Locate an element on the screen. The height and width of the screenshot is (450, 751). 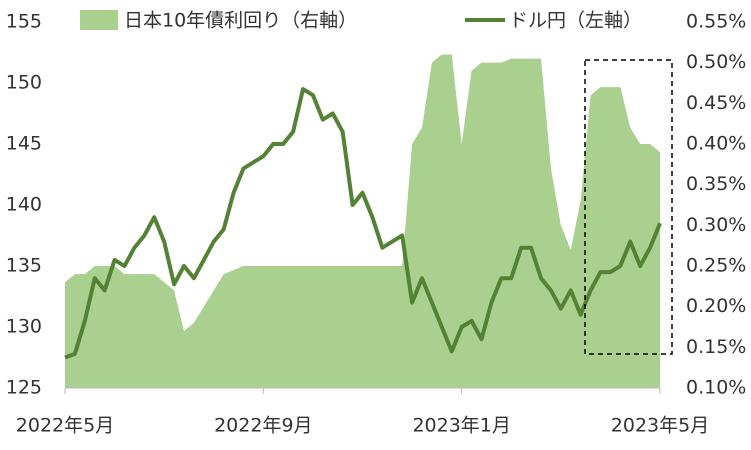
x-tick-label: 2022年5月 is located at coordinates (65, 426).